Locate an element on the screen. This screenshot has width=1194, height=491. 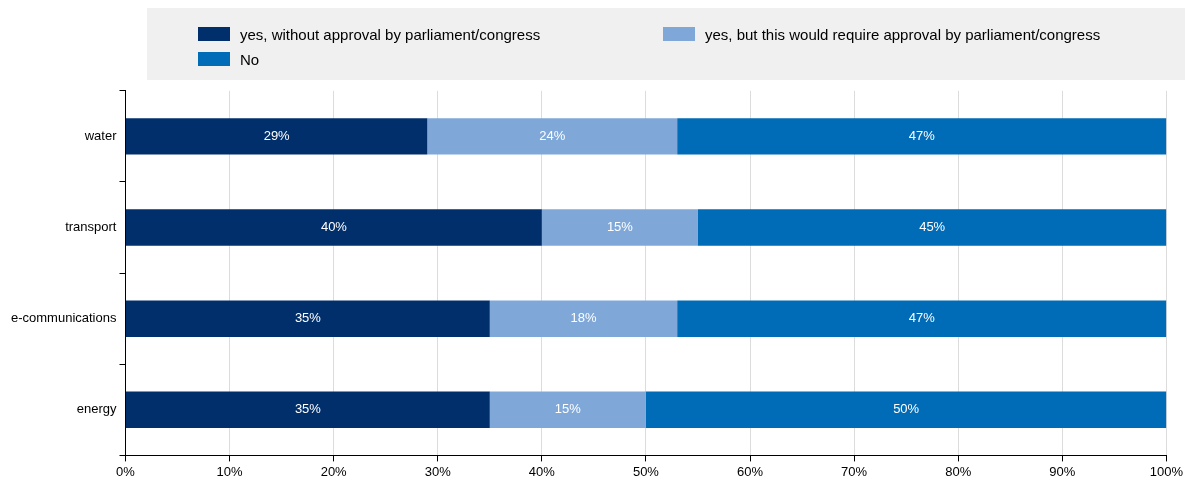
x-tick-label: 90% is located at coordinates (1062, 471).